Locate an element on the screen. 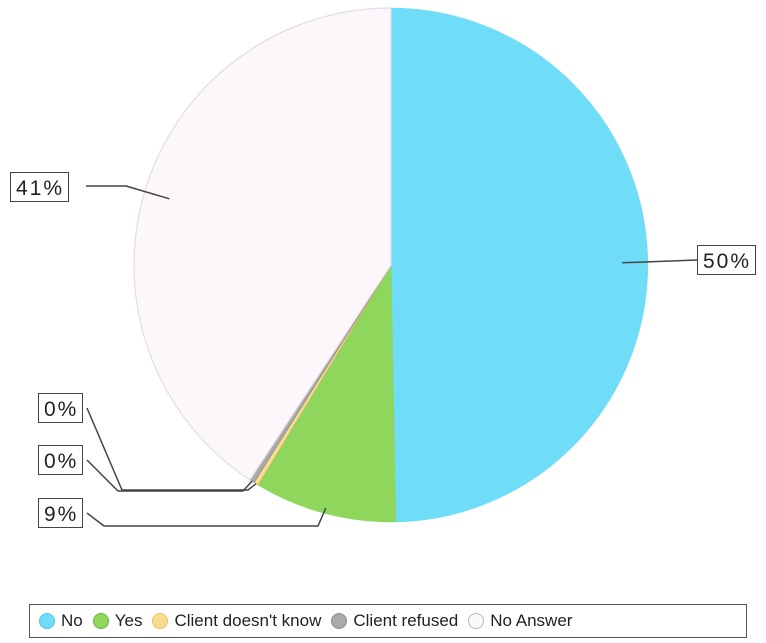  legend-item-yes: Yes is located at coordinates (117, 621).